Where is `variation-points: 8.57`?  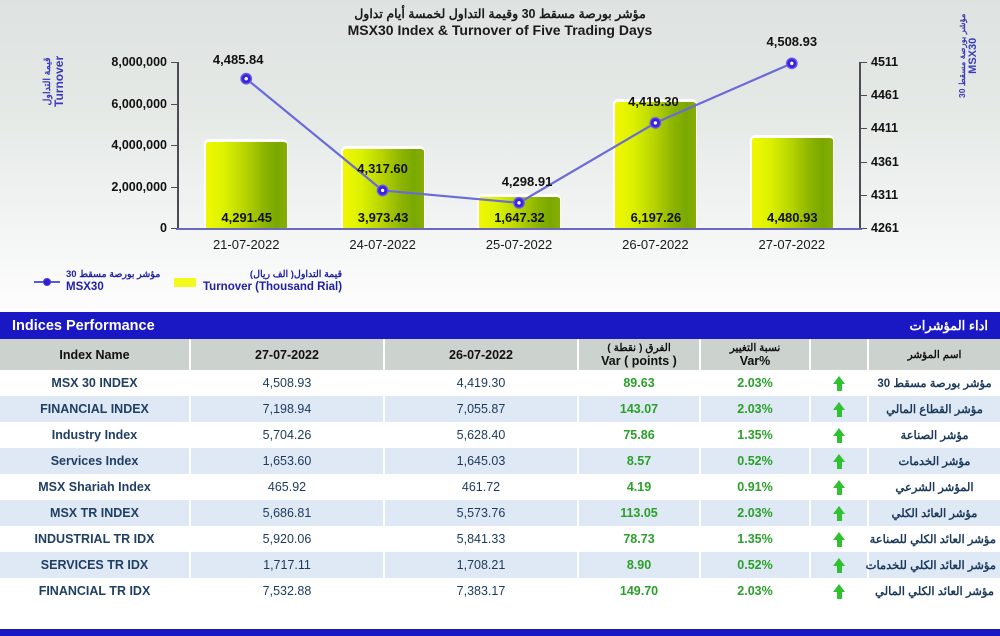 variation-points: 8.57 is located at coordinates (639, 461).